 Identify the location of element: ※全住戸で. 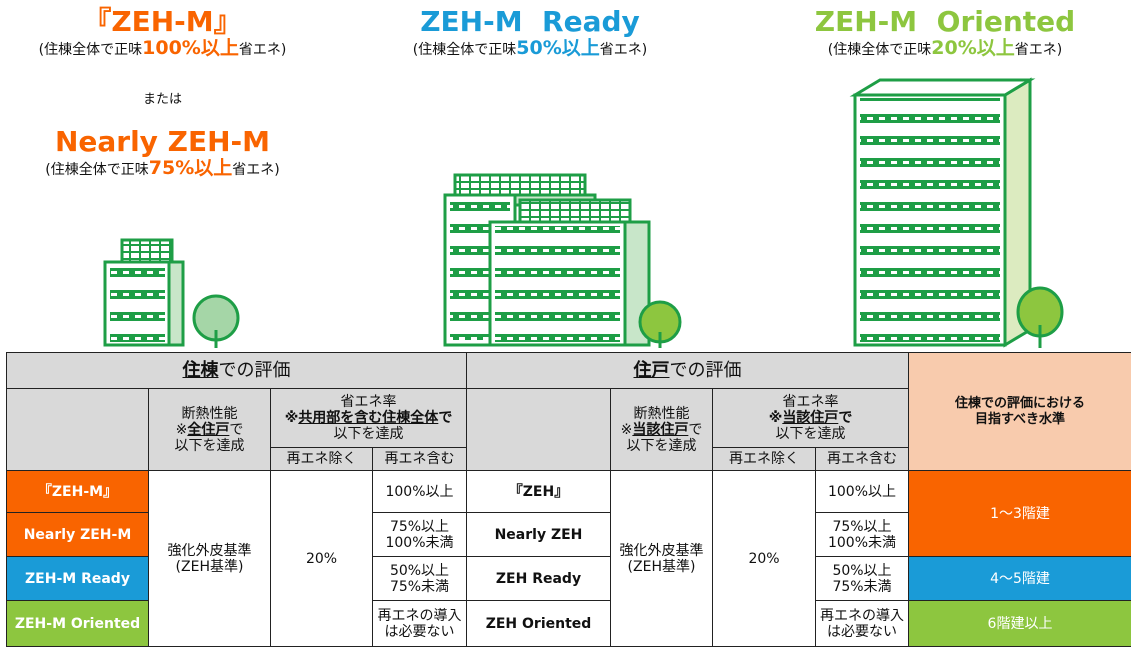
(209, 430).